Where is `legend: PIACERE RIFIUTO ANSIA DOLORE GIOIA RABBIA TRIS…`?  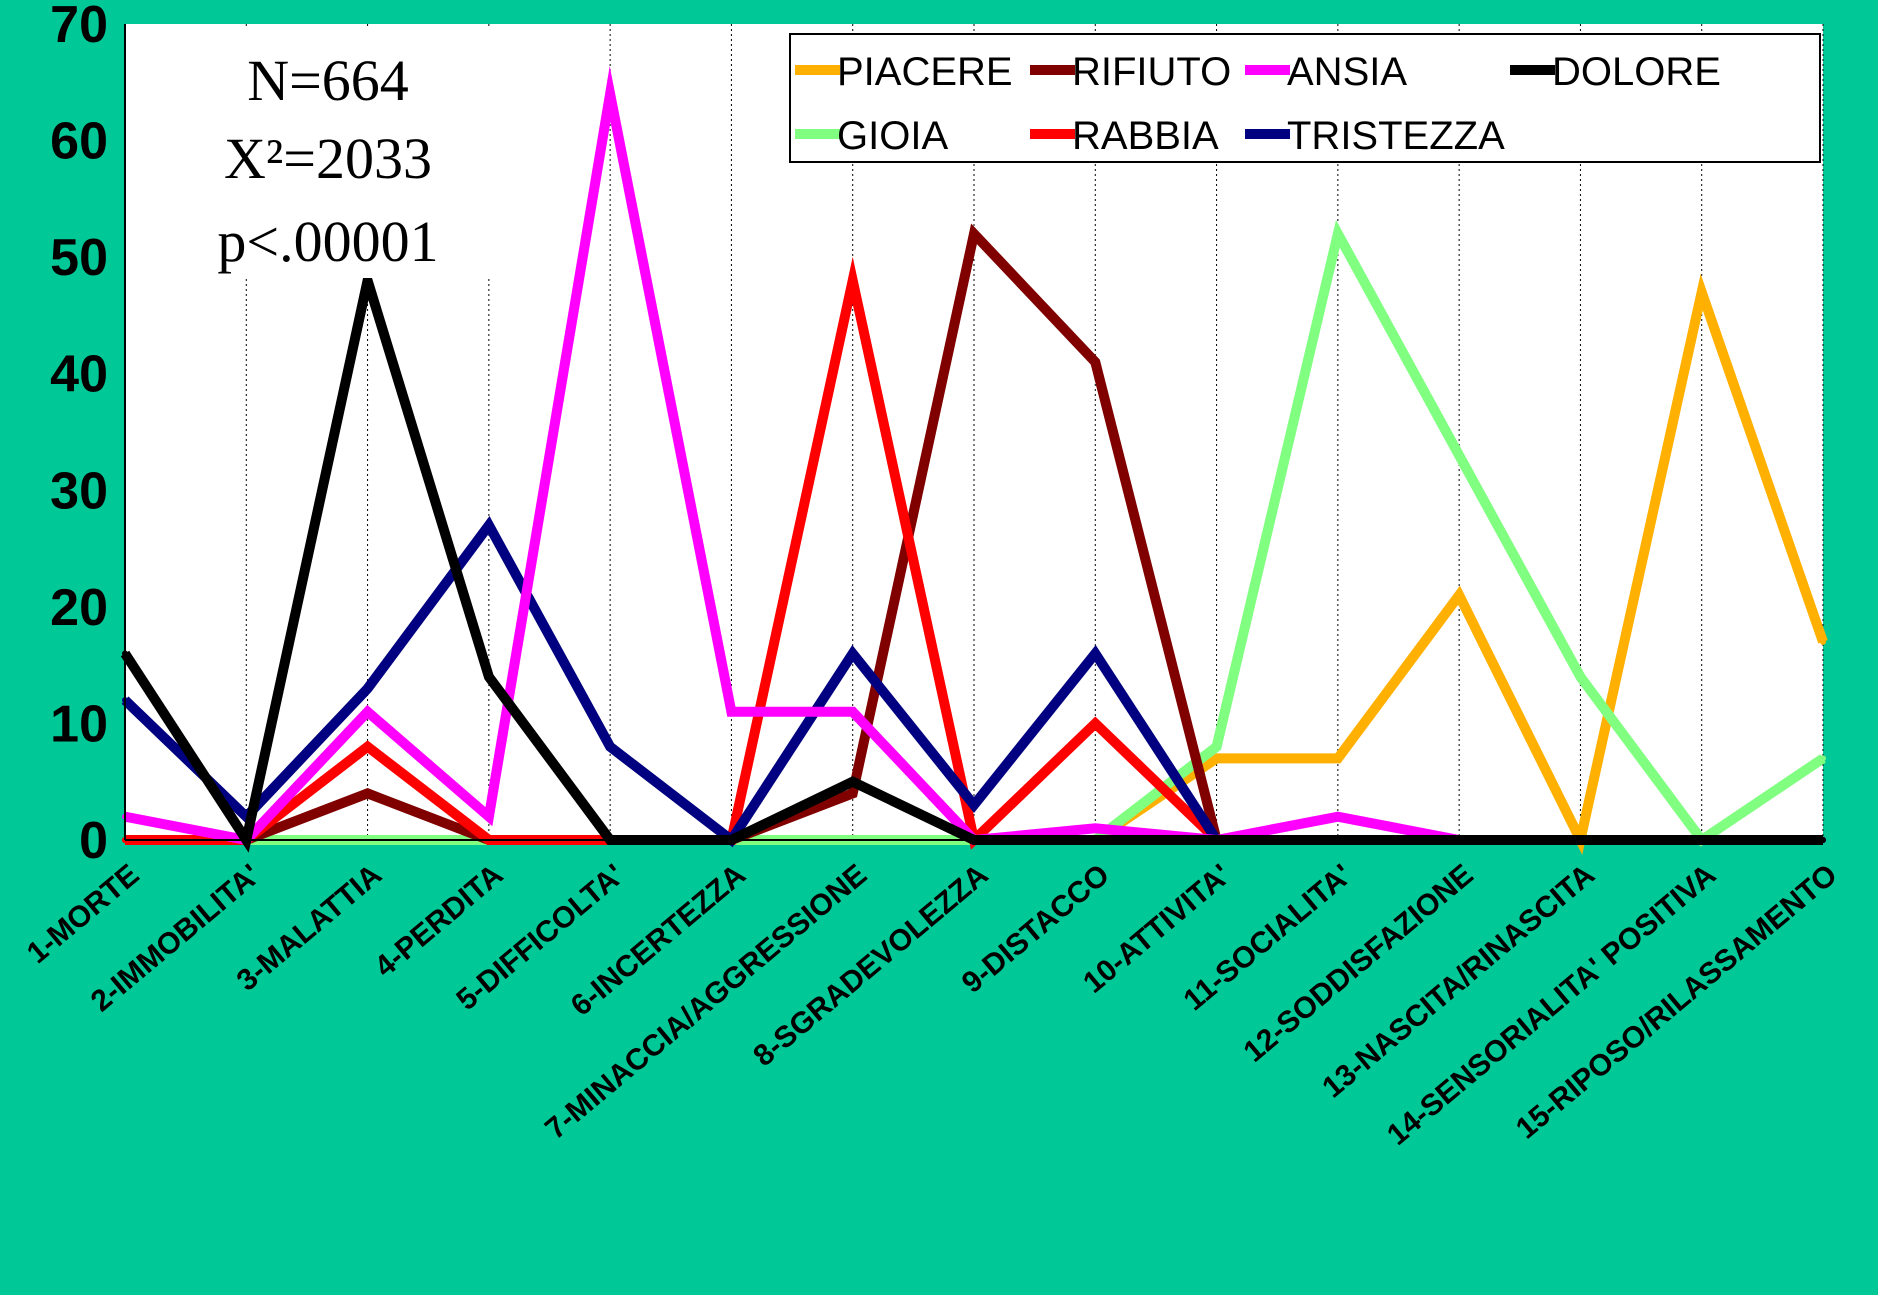 legend: PIACERE RIFIUTO ANSIA DOLORE GIOIA RABBIA TRIS… is located at coordinates (1305, 98).